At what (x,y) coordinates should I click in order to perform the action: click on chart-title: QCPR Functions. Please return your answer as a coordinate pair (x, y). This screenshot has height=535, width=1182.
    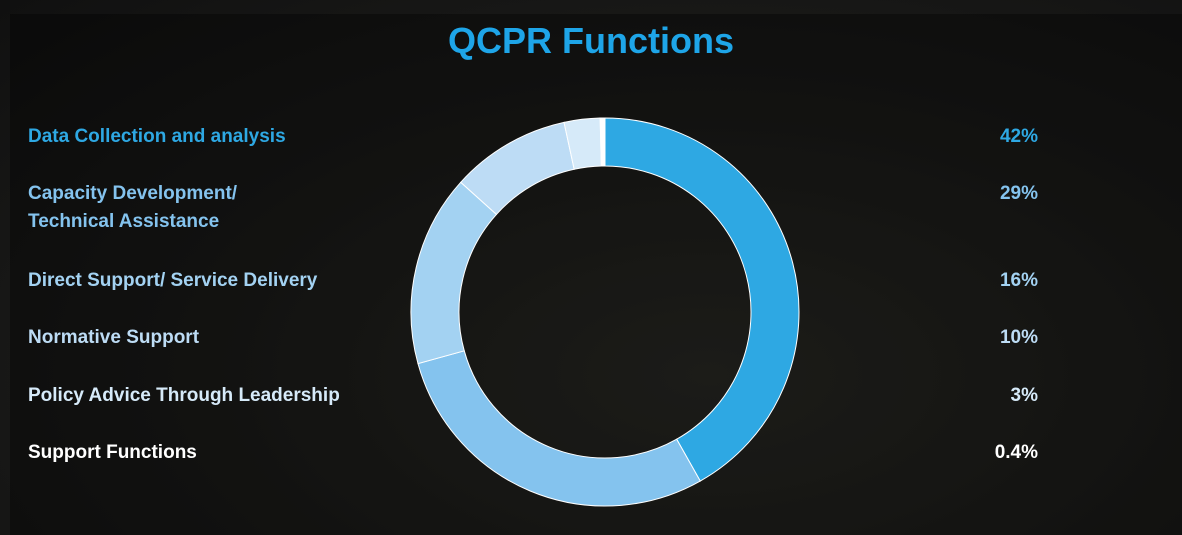
    Looking at the image, I should click on (591, 40).